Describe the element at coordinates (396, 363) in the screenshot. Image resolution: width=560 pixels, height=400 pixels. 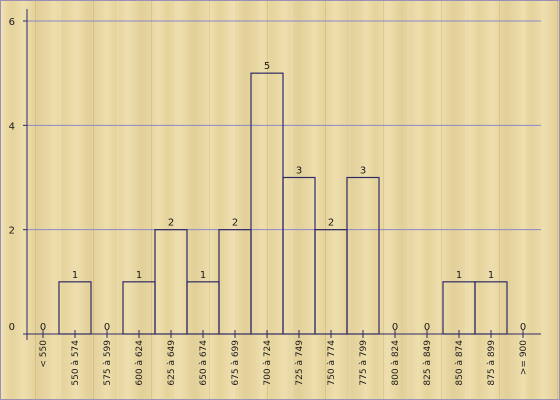
I see `x-tick-label: 800 à 824` at that location.